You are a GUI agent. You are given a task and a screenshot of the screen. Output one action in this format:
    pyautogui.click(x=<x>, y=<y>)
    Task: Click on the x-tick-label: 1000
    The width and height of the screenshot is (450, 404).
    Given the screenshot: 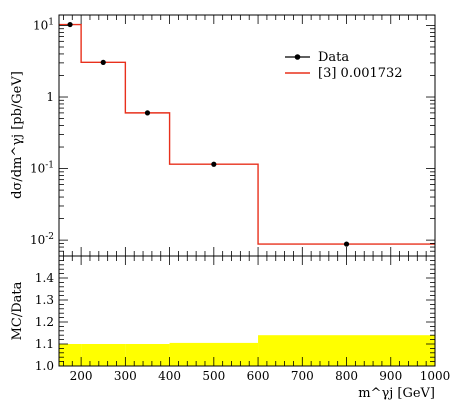 What is the action you would take?
    pyautogui.click(x=435, y=376)
    